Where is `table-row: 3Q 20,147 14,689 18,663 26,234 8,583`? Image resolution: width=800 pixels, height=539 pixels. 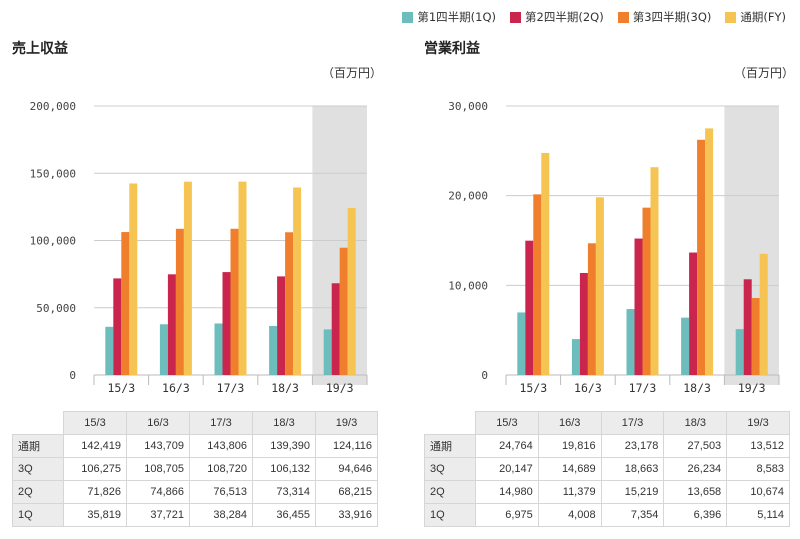 table-row: 3Q 20,147 14,689 18,663 26,234 8,583 is located at coordinates (607, 469).